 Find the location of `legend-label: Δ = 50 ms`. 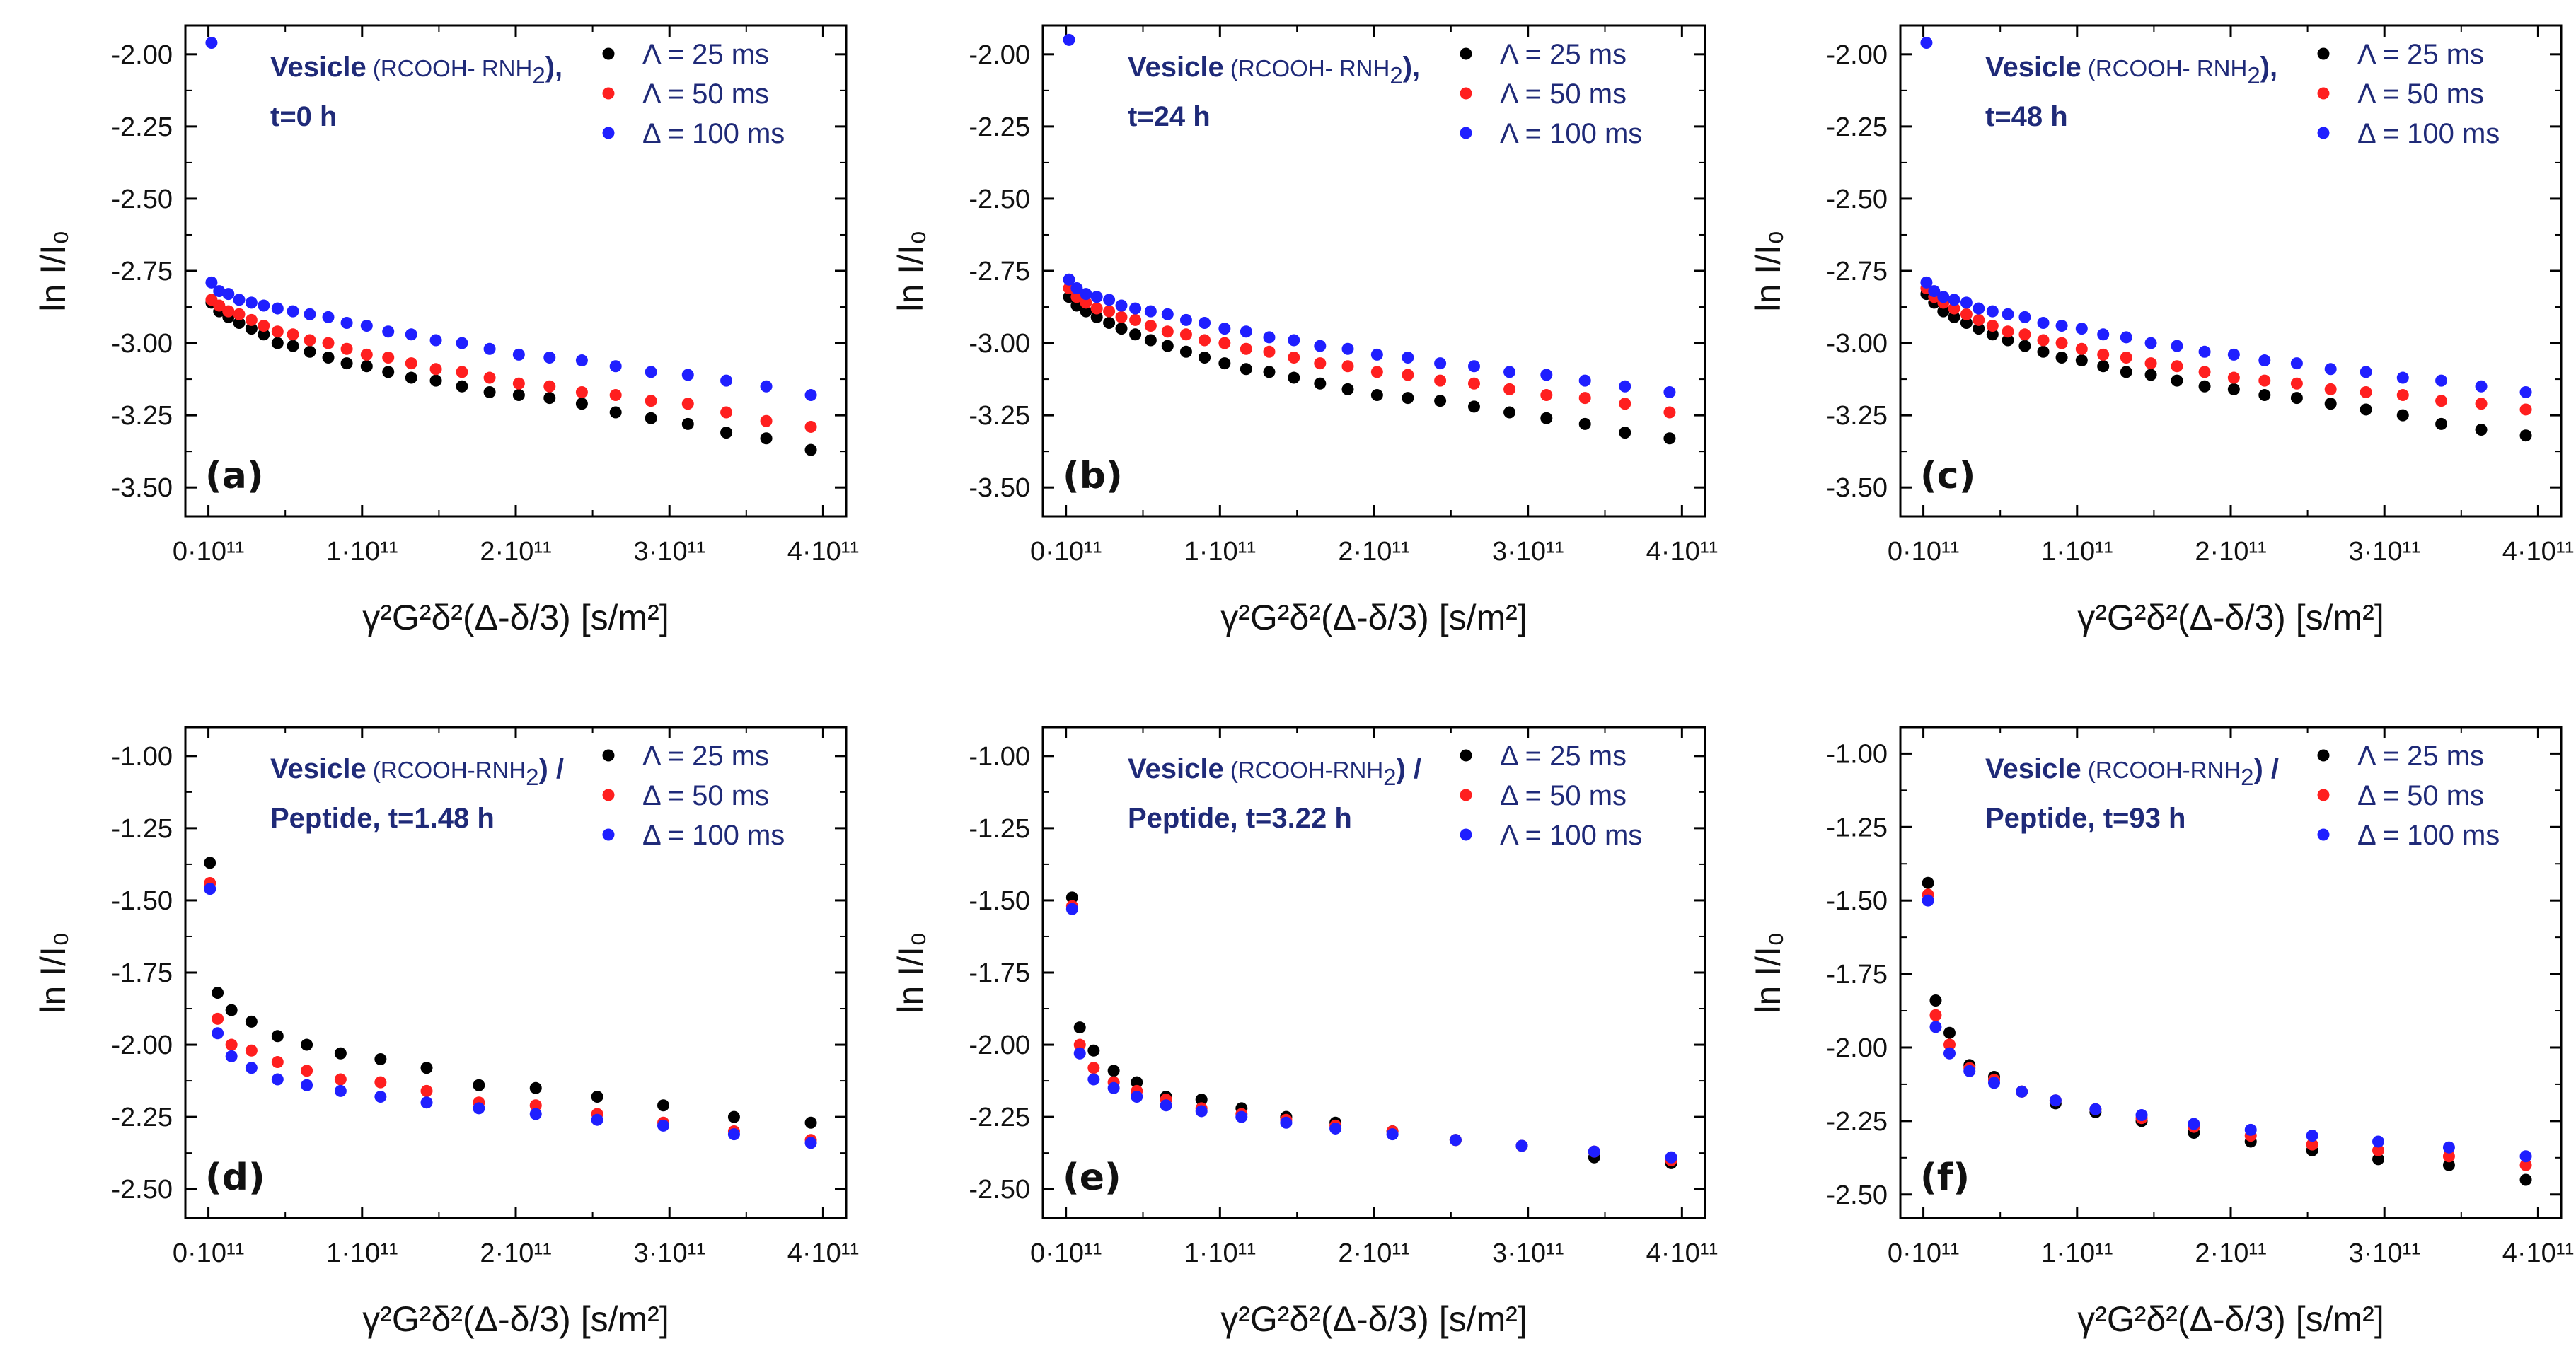

legend-label: Δ = 50 ms is located at coordinates (2420, 795).